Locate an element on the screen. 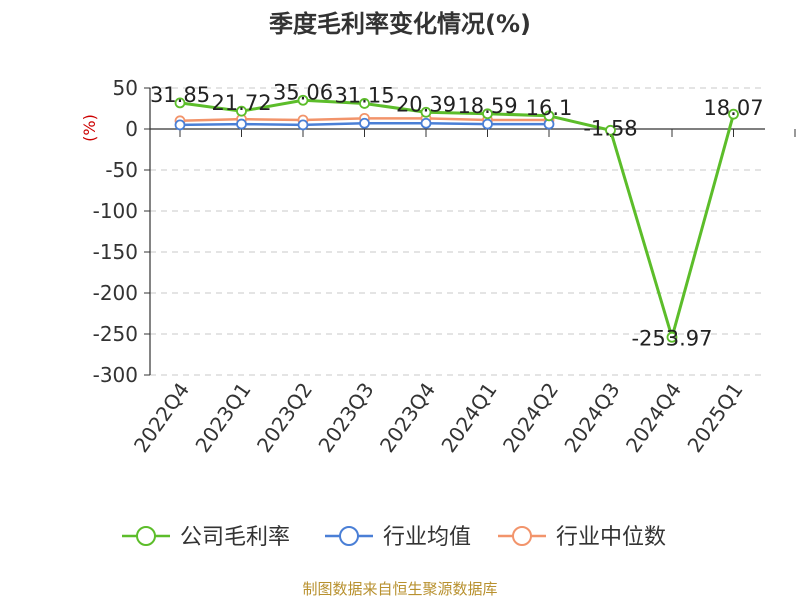  data-label: -1.58 is located at coordinates (610, 128).